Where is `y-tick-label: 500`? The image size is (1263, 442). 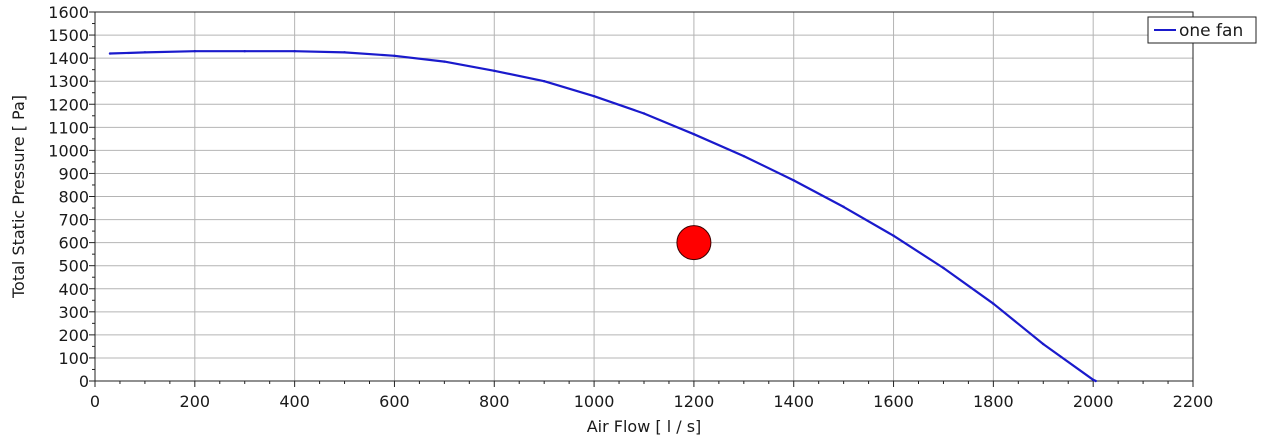 y-tick-label: 500 is located at coordinates (73, 266).